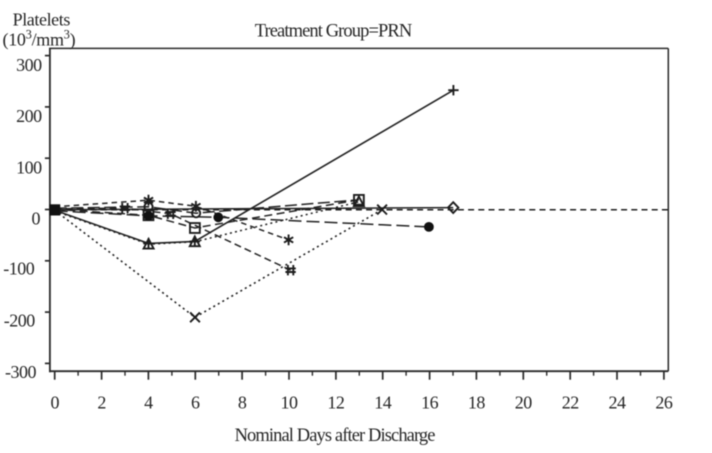  I want to click on svg-text: 8, so click(242, 403).